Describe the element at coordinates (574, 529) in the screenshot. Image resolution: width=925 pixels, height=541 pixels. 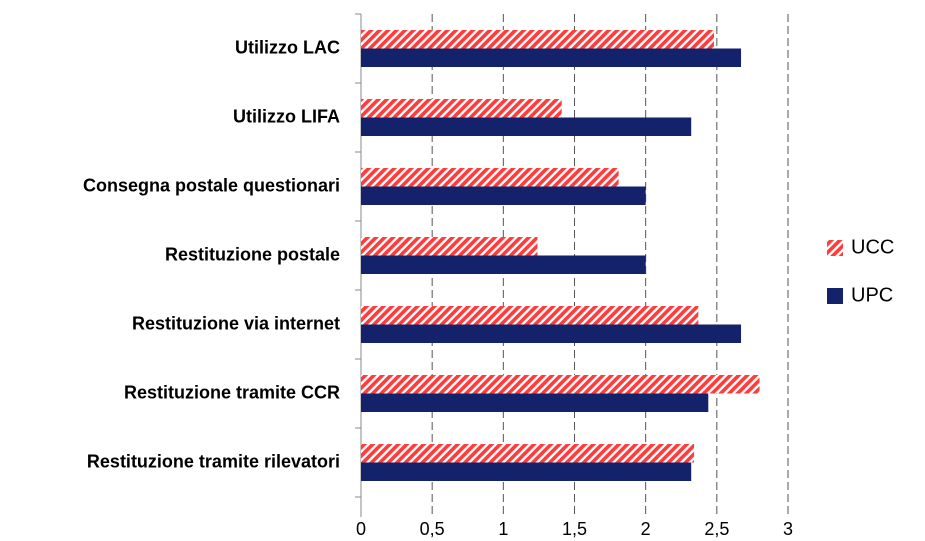
I see `x-tick-label: 1,5` at that location.